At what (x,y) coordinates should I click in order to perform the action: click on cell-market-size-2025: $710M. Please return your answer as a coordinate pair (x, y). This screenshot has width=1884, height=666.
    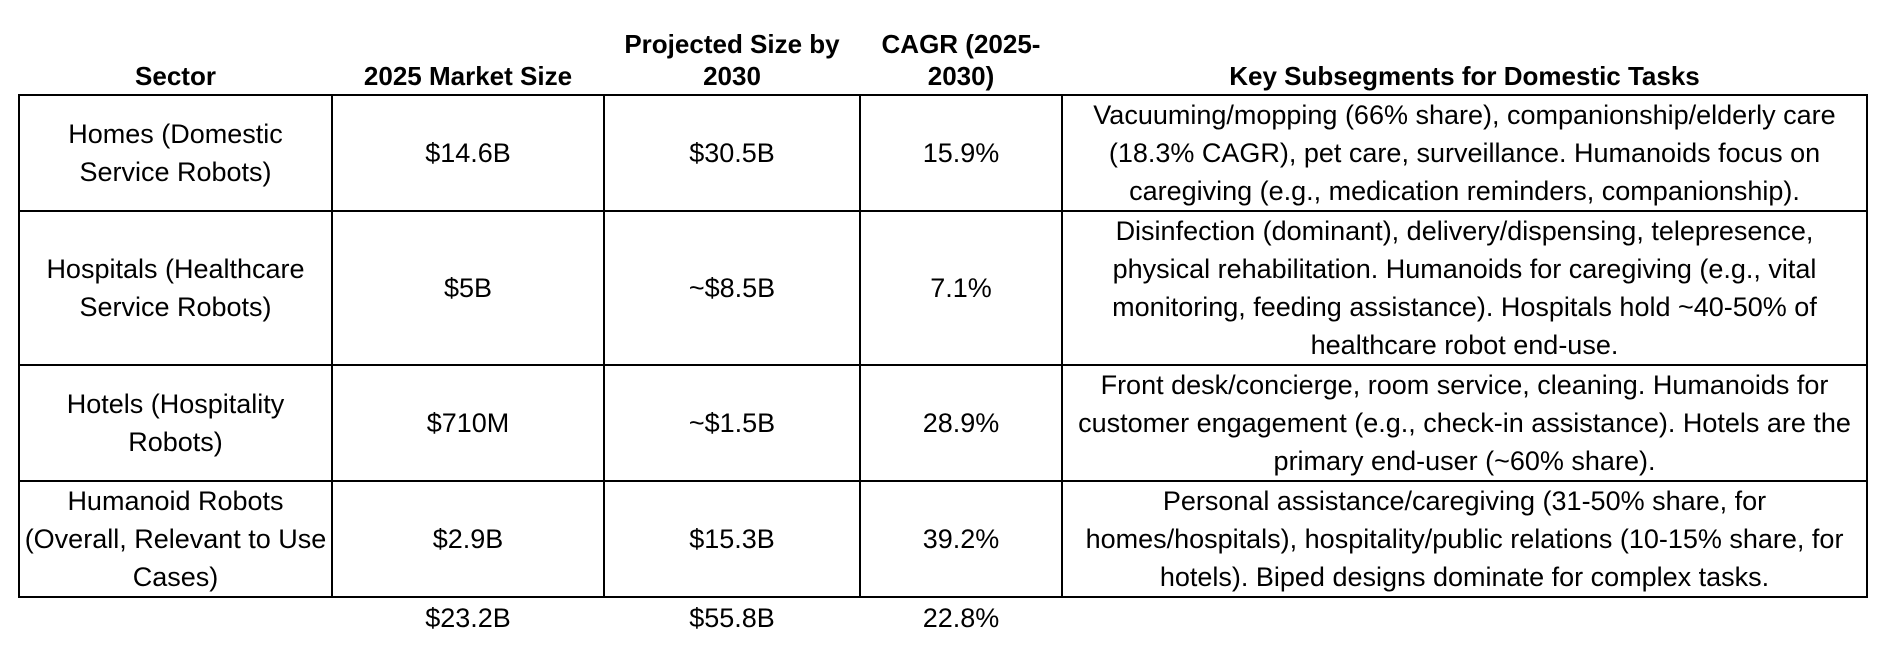
    Looking at the image, I should click on (468, 423).